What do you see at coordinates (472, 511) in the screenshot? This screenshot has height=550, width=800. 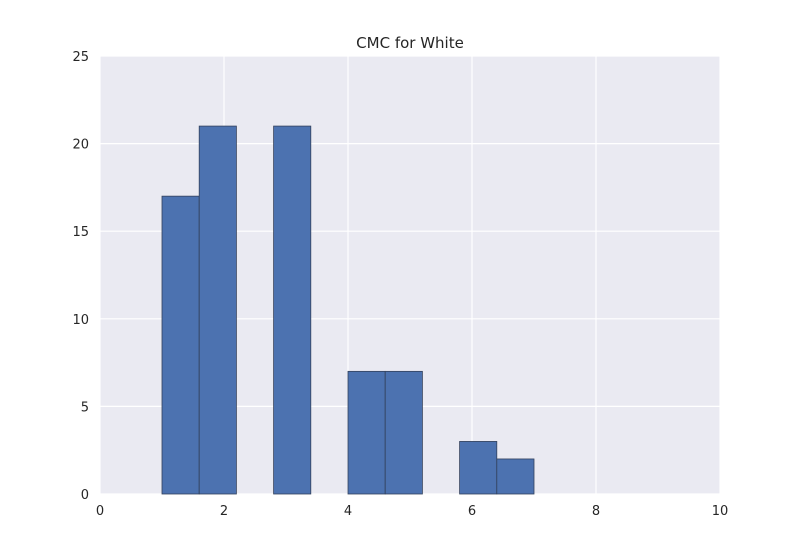 I see `x-tick-label: 6` at bounding box center [472, 511].